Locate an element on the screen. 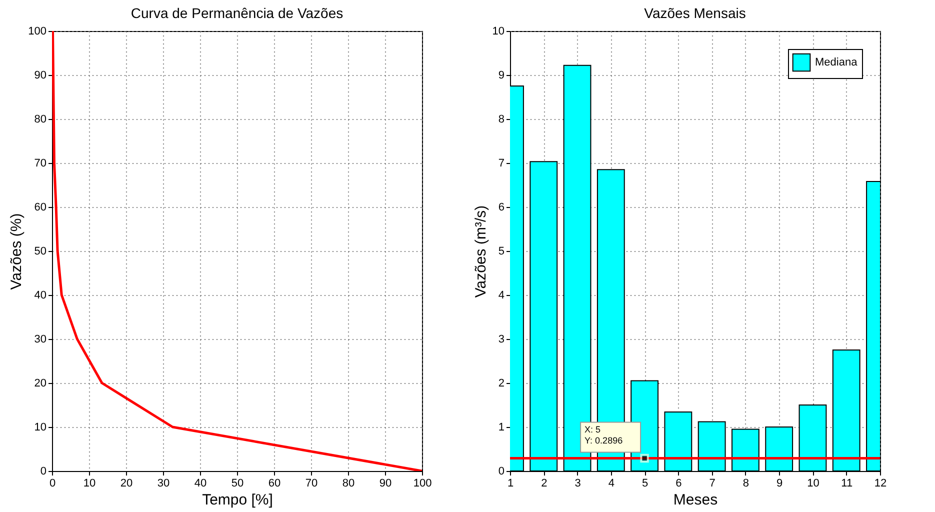  y-tick-label: 9 is located at coordinates (501, 76).